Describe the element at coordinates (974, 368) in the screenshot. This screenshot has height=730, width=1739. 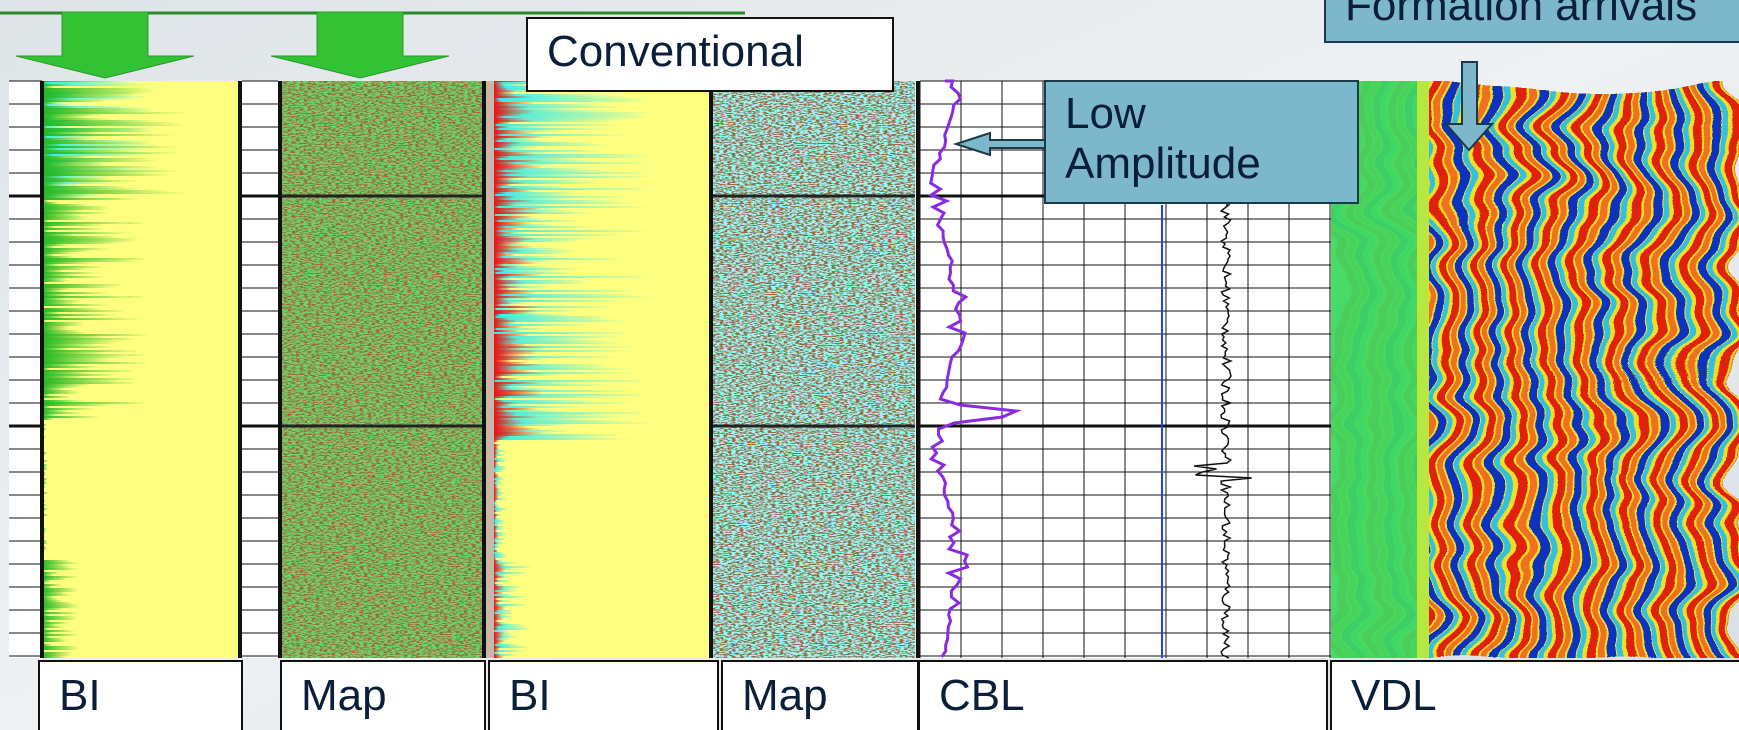
I see `cbl-curve` at that location.